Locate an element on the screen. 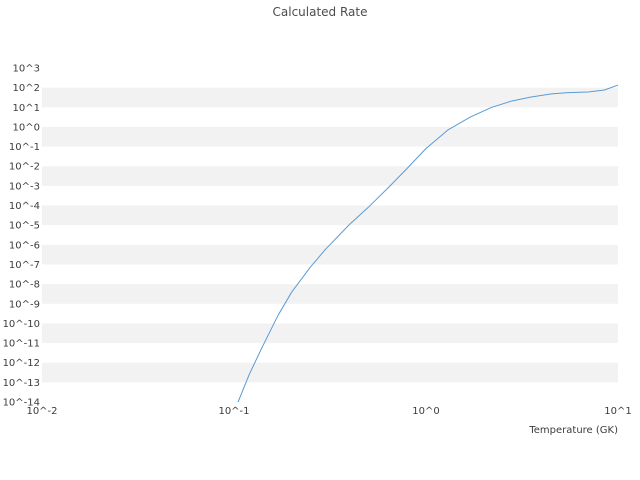 The width and height of the screenshot is (640, 480). chart-title: Calculated Rate is located at coordinates (320, 12).